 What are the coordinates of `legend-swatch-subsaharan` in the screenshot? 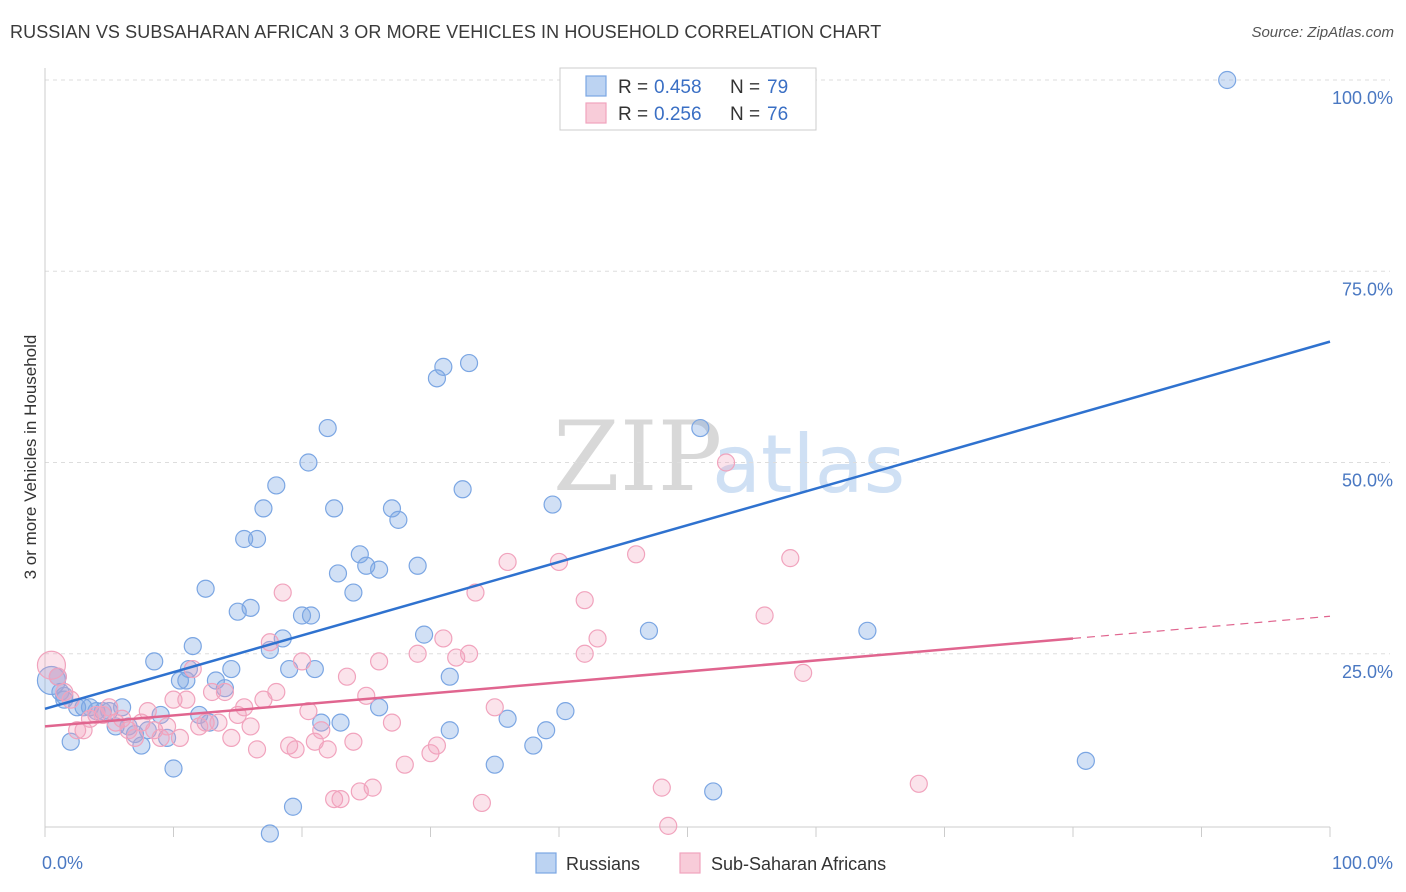 It's located at (596, 113).